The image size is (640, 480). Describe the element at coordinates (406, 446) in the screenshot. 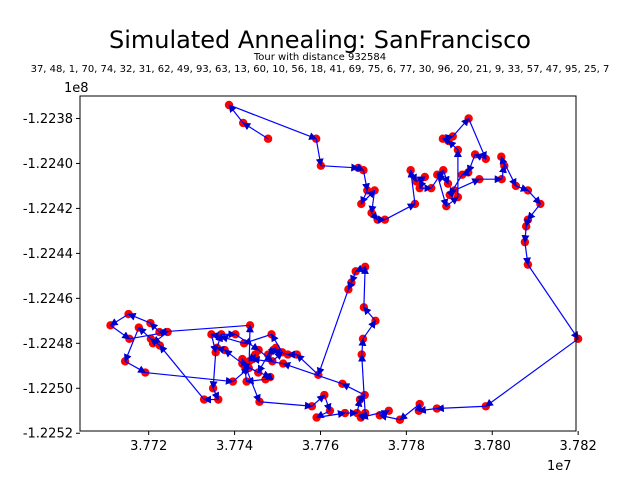

I see `x-tick-label: 3.778` at that location.